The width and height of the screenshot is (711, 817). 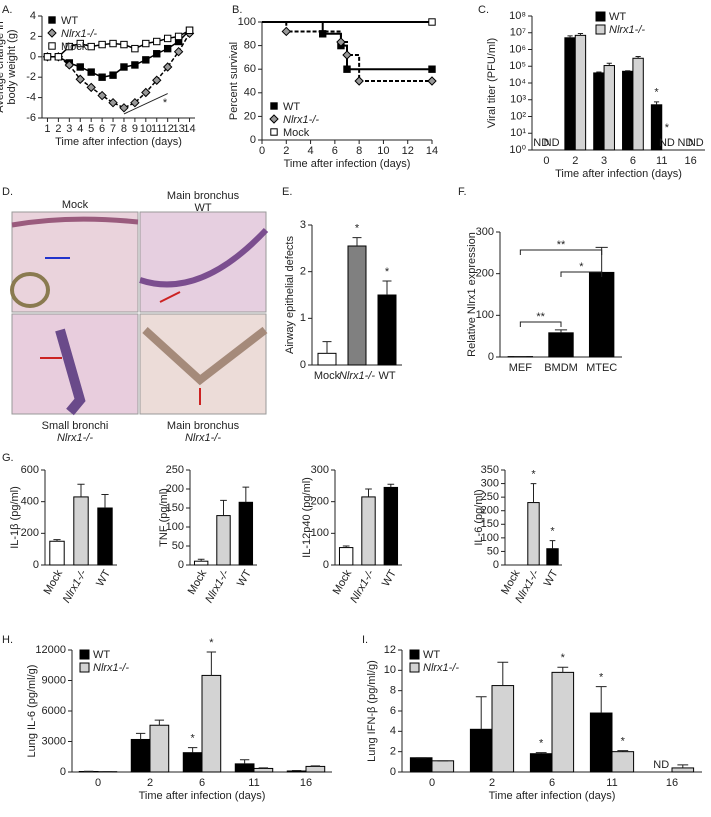 What do you see at coordinates (7, 192) in the screenshot?
I see `panel-label: D.` at bounding box center [7, 192].